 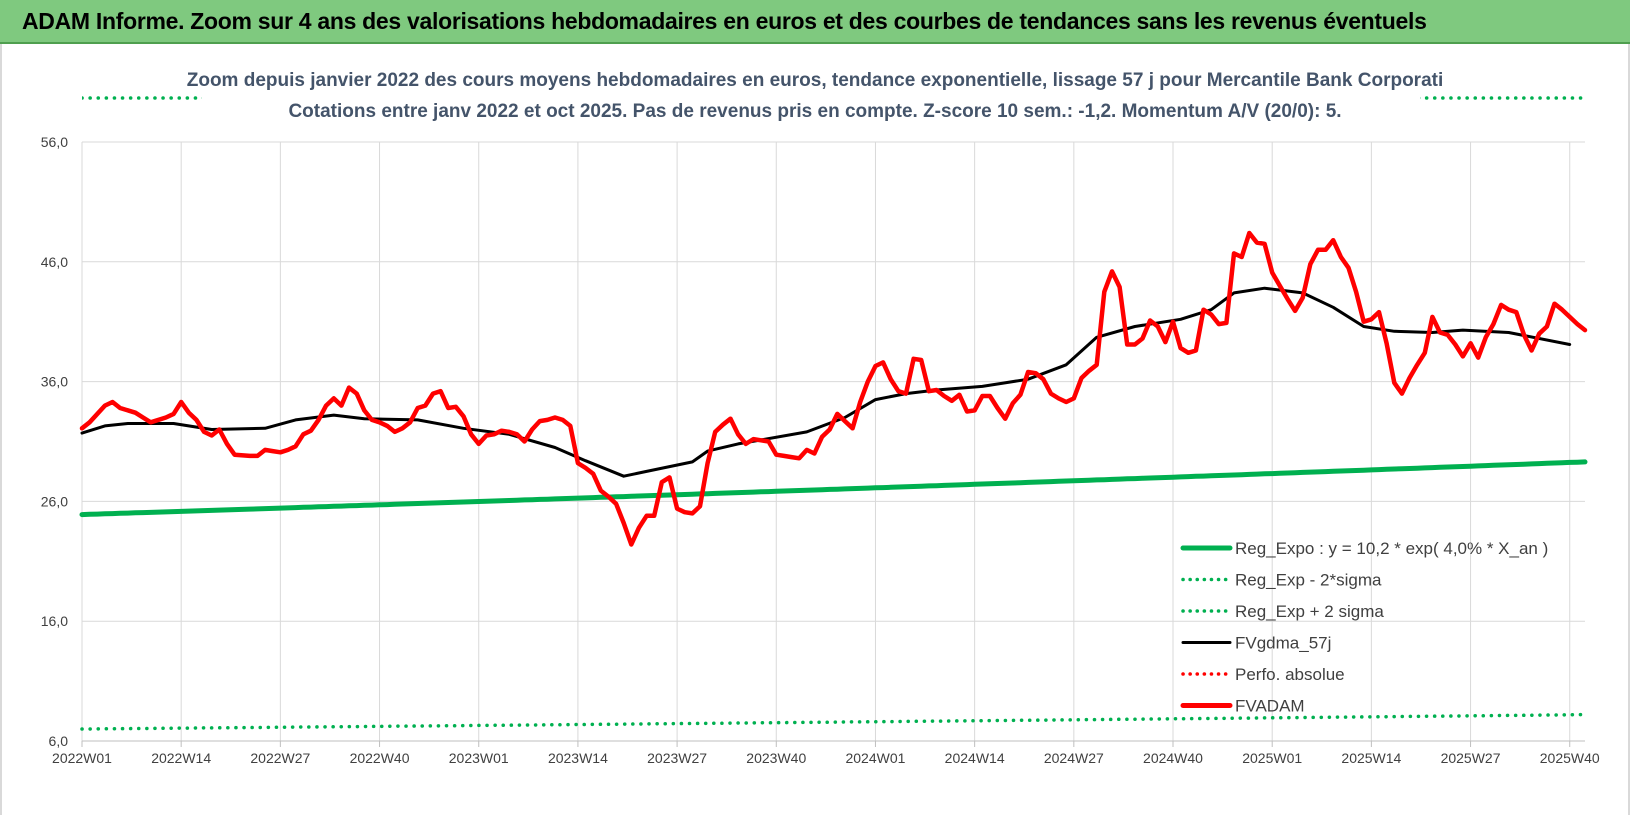 What do you see at coordinates (54, 262) in the screenshot?
I see `y-tick-label: 46,0` at bounding box center [54, 262].